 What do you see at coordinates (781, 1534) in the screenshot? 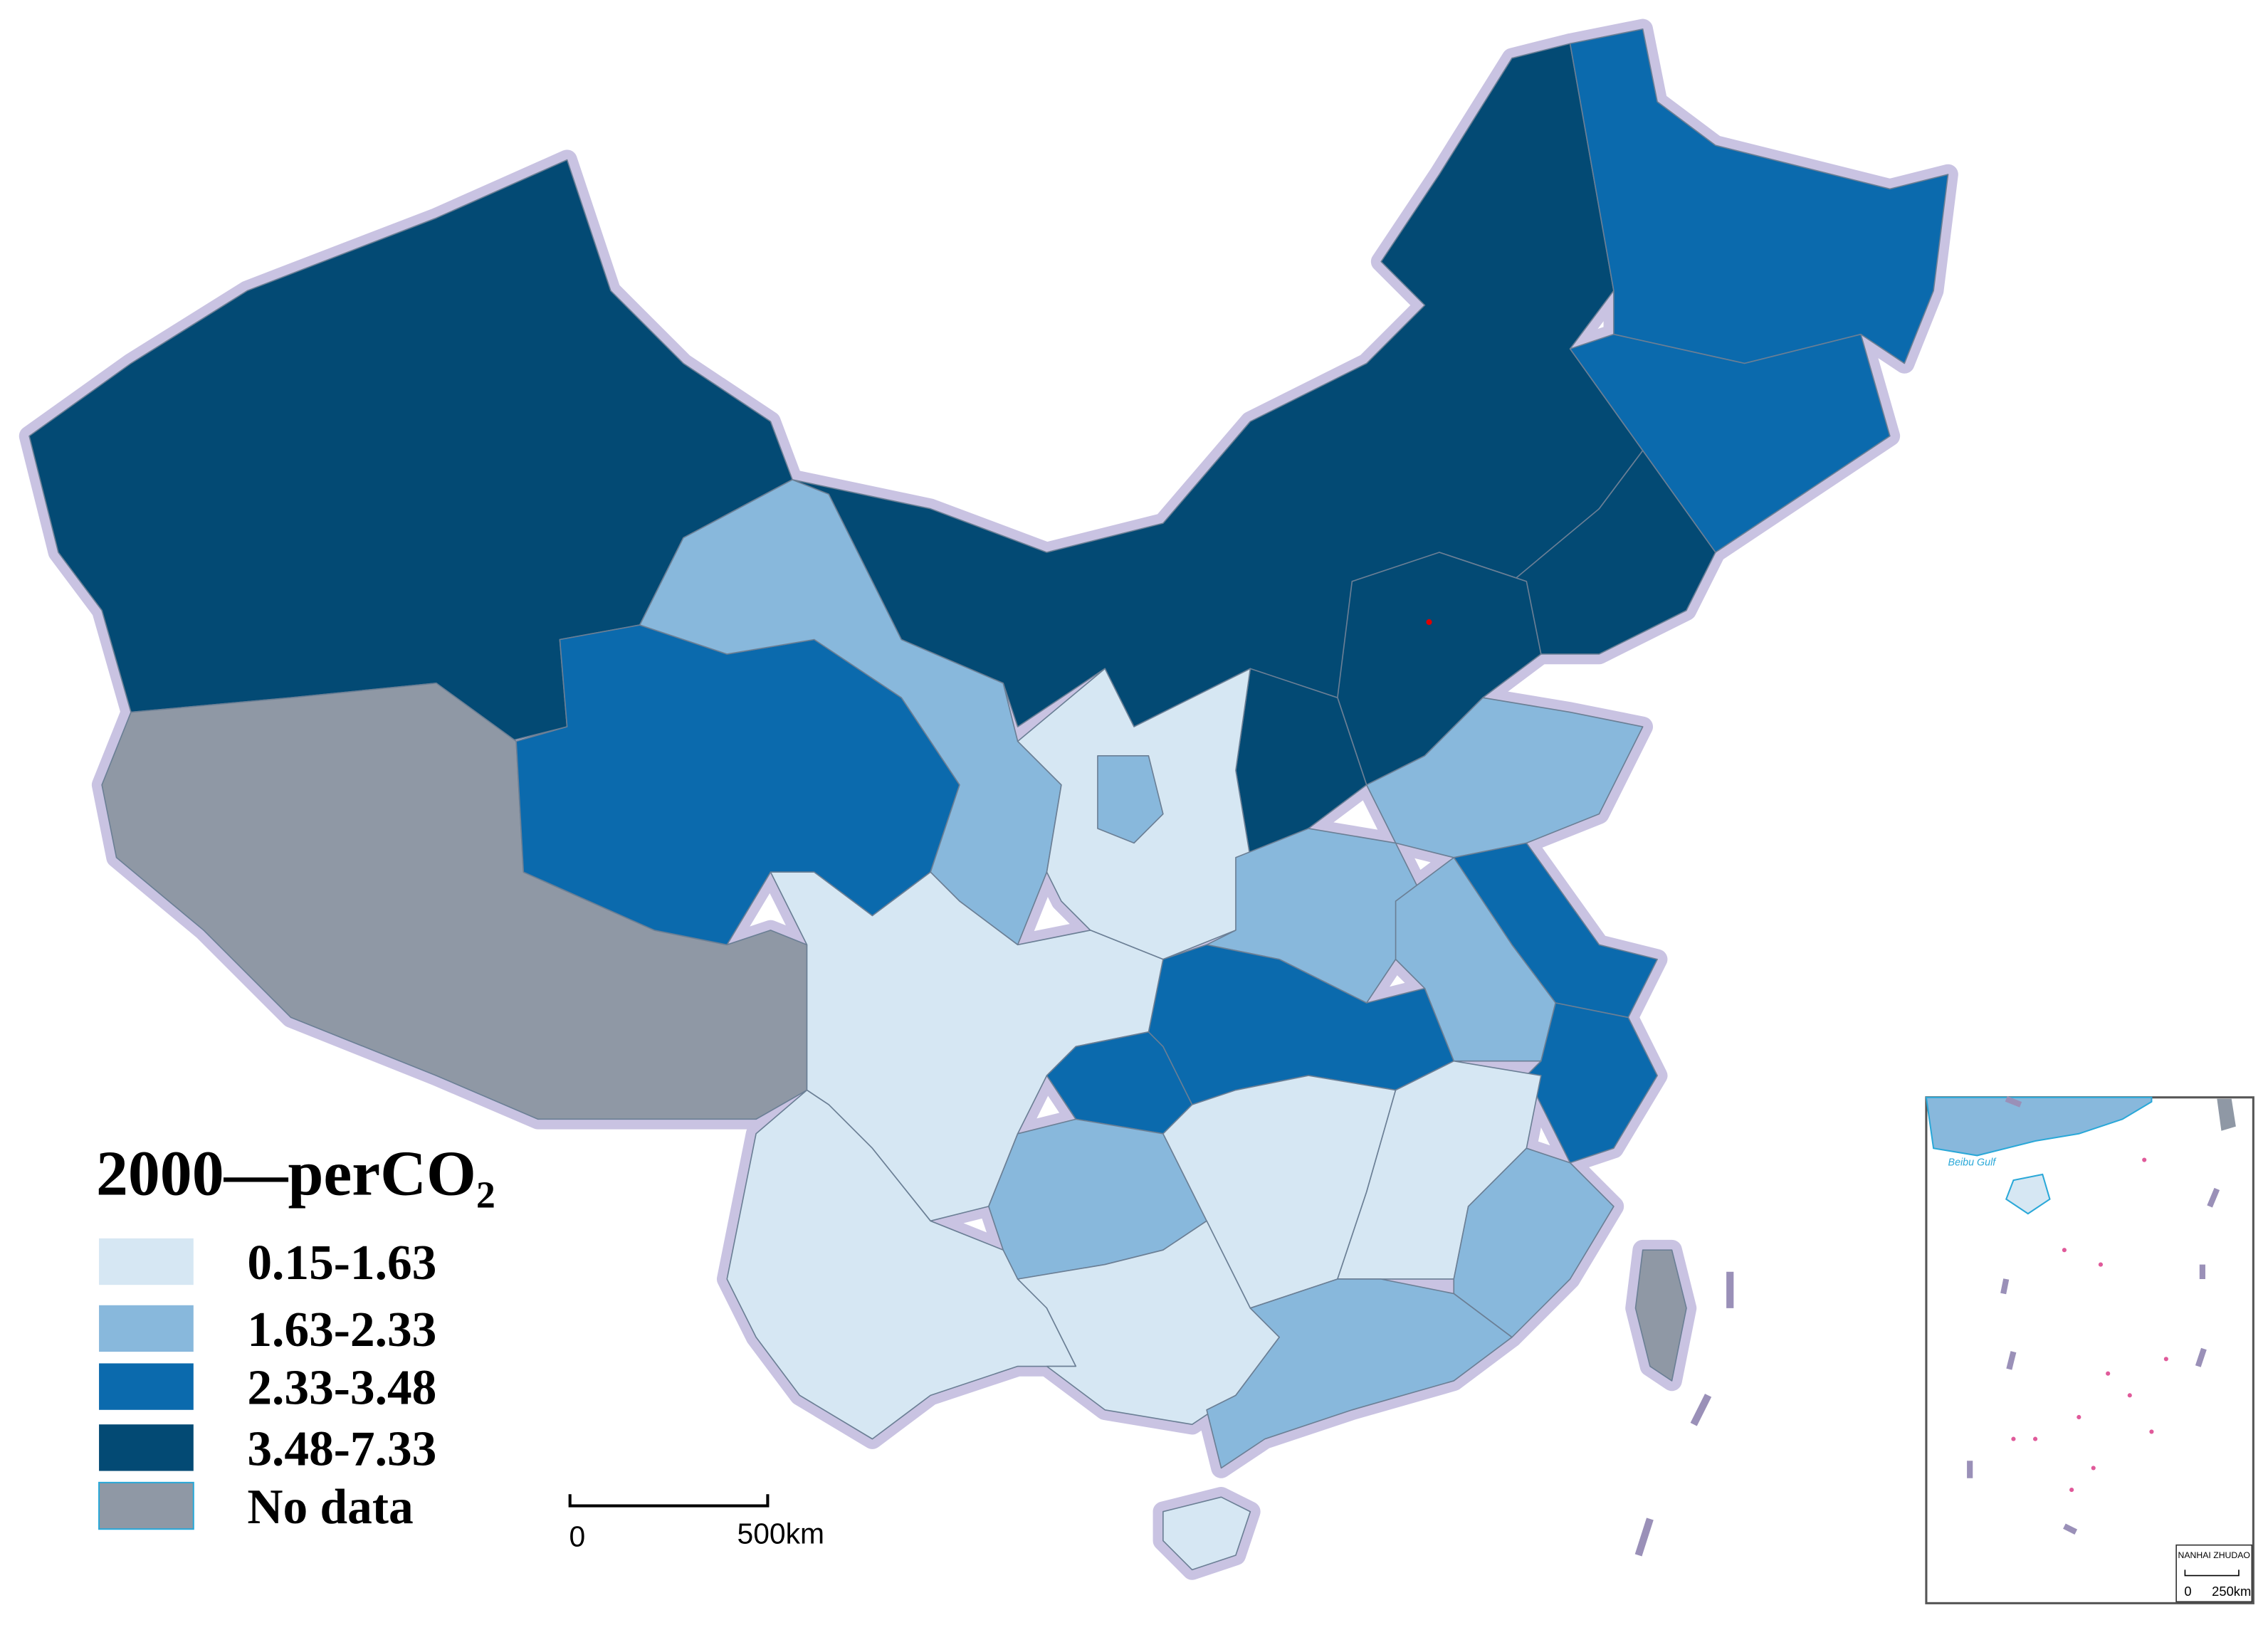
I see `scale-label: 500km` at bounding box center [781, 1534].